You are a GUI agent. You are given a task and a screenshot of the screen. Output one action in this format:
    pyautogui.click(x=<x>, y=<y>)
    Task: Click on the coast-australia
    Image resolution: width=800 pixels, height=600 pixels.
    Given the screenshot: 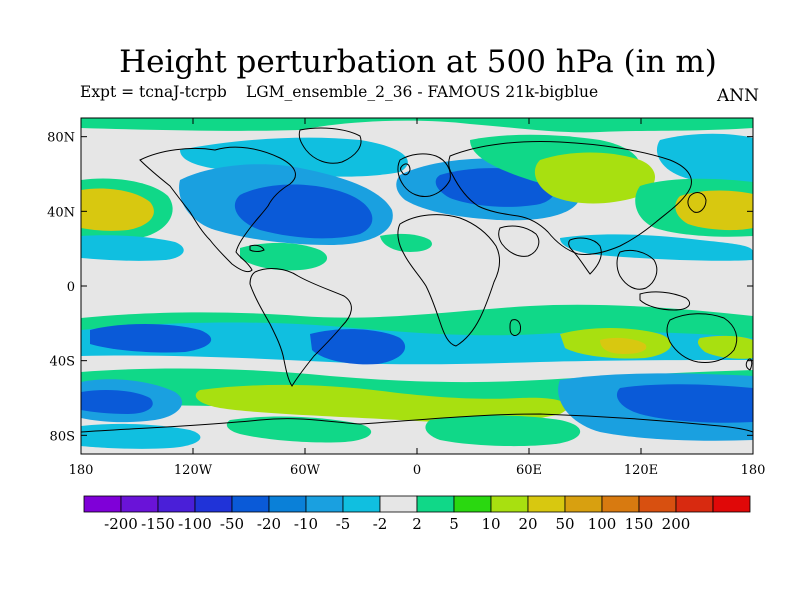 What is the action you would take?
    pyautogui.click(x=702, y=338)
    